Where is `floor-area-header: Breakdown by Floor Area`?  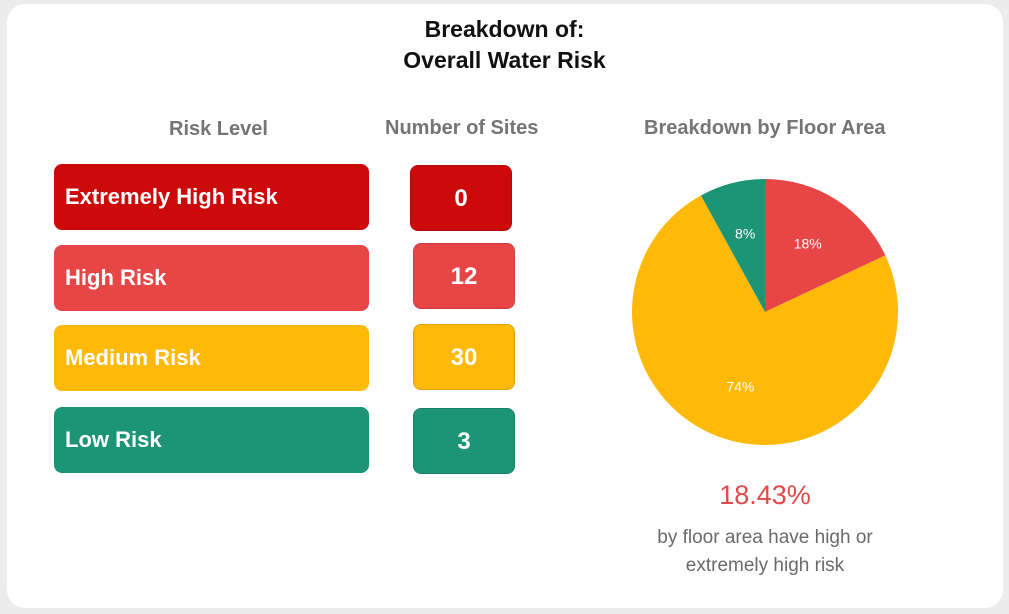
floor-area-header: Breakdown by Floor Area is located at coordinates (765, 128).